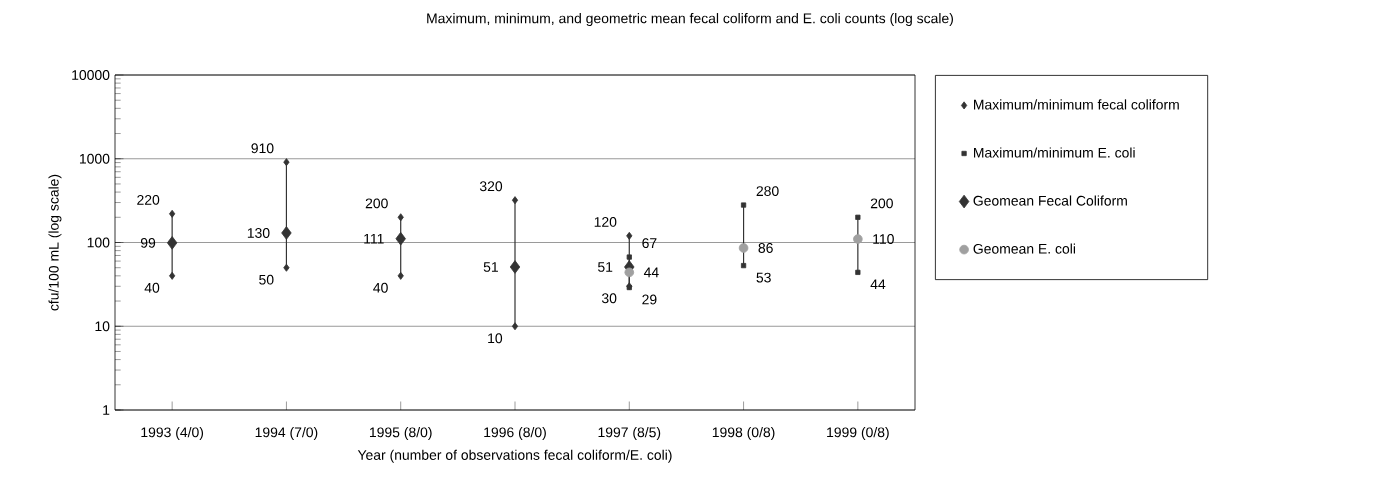 This screenshot has height=504, width=1375. Describe the element at coordinates (763, 277) in the screenshot. I see `data-label: 53` at that location.